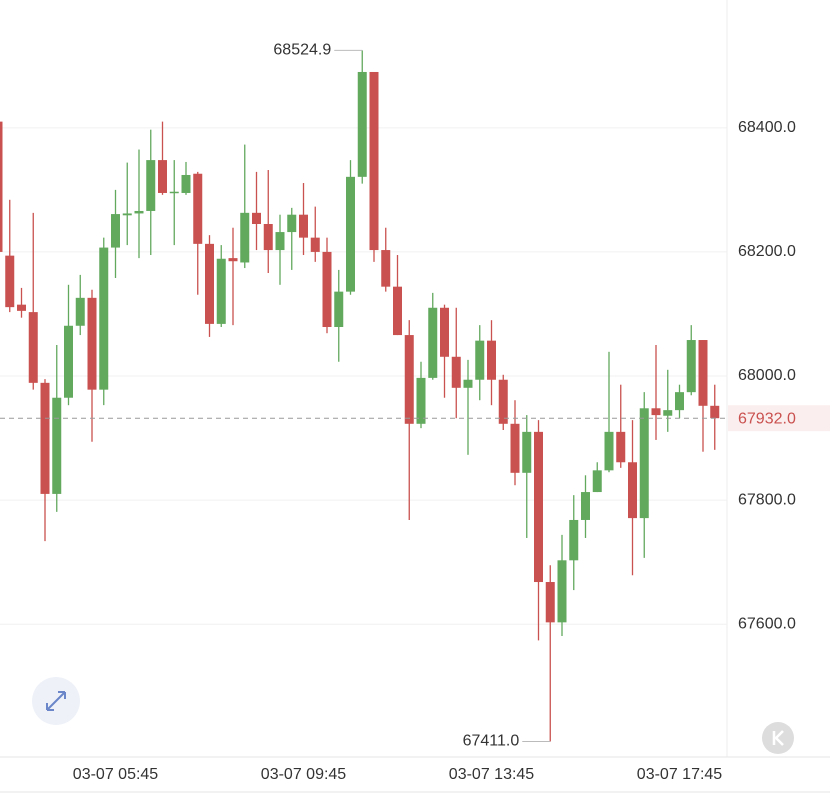 This screenshot has height=798, width=830. What do you see at coordinates (680, 774) in the screenshot?
I see `x-tick-label: 03-07 17:45` at bounding box center [680, 774].